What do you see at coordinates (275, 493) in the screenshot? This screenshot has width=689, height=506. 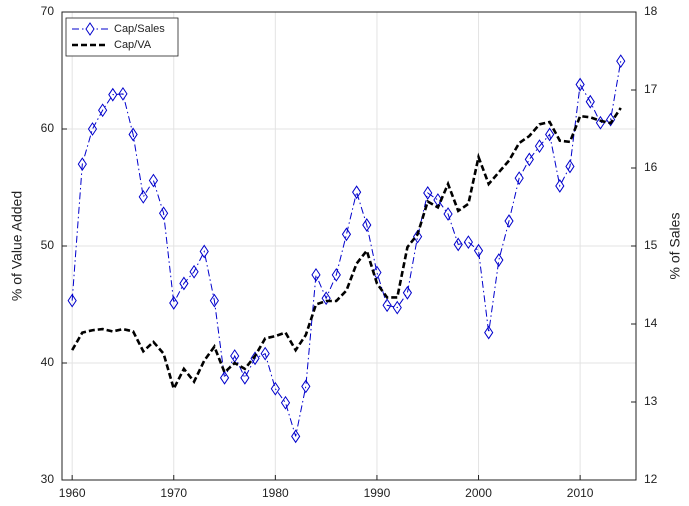 I see `x-tick-label: 1980` at bounding box center [275, 493].